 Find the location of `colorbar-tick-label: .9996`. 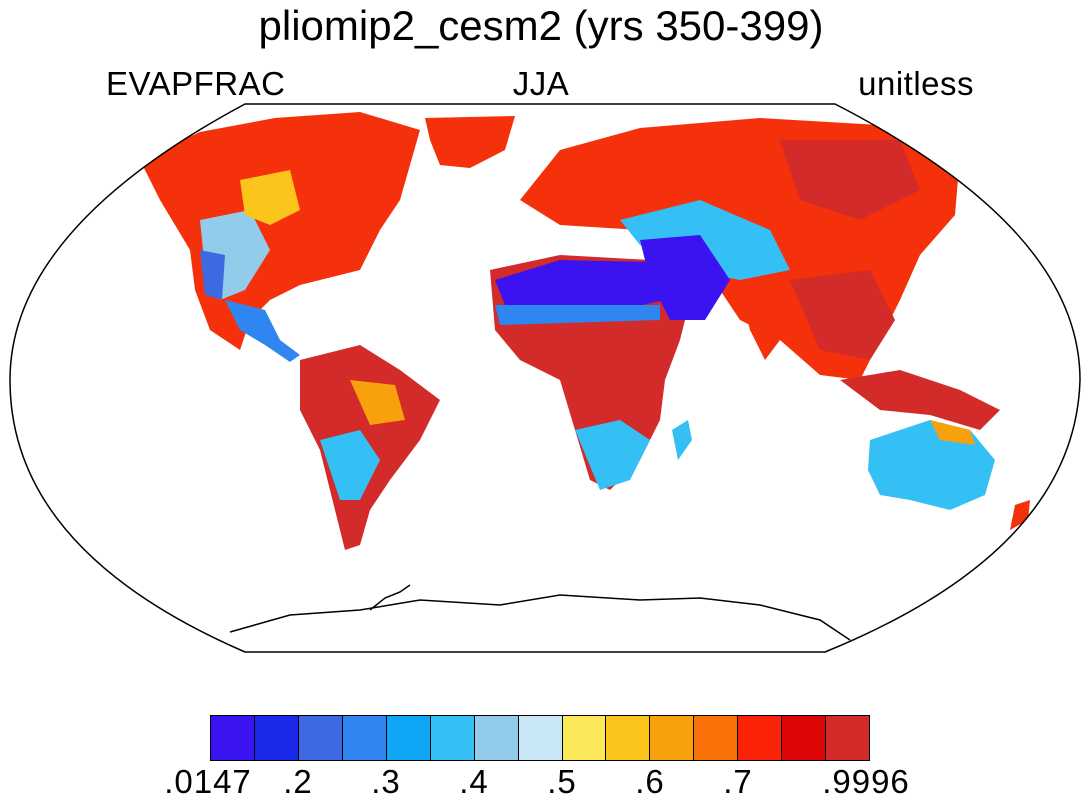

colorbar-tick-label: .9996 is located at coordinates (866, 781).